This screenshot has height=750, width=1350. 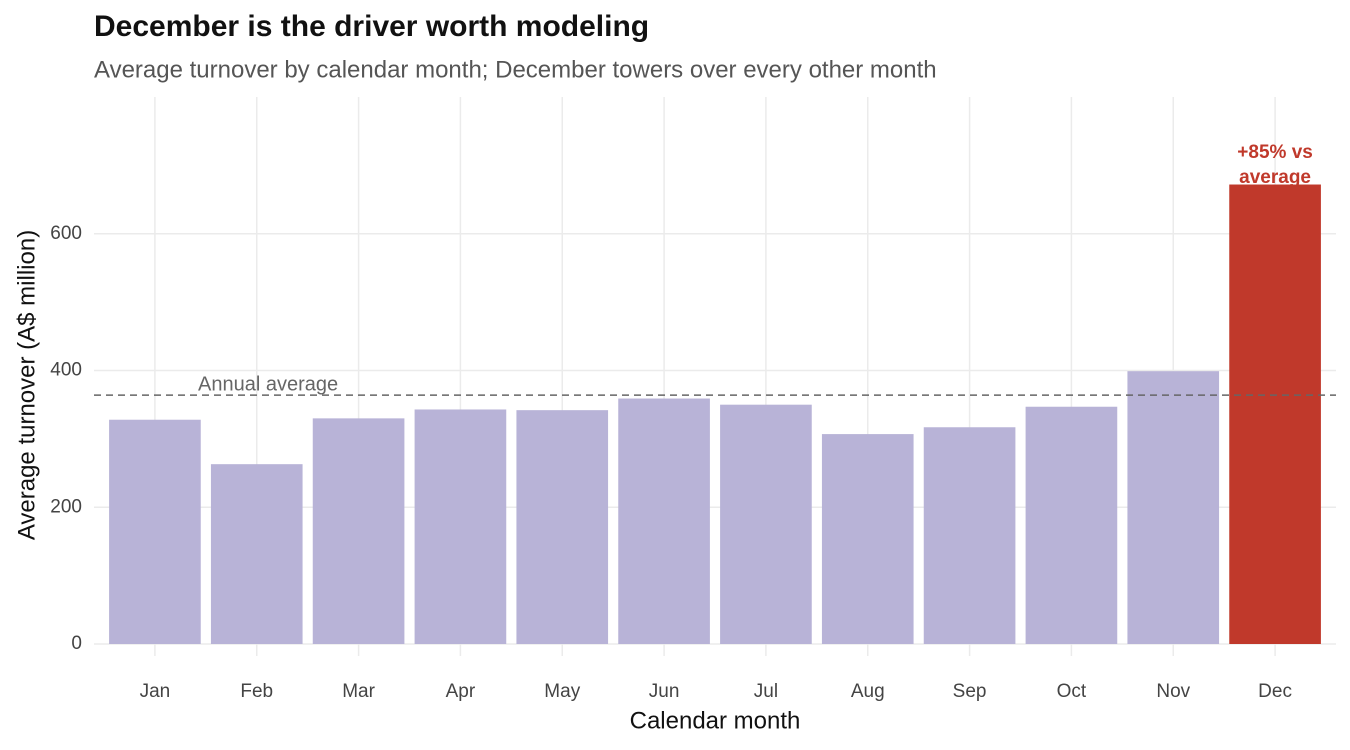 What do you see at coordinates (970, 691) in the screenshot?
I see `x-tick-label: Sep` at bounding box center [970, 691].